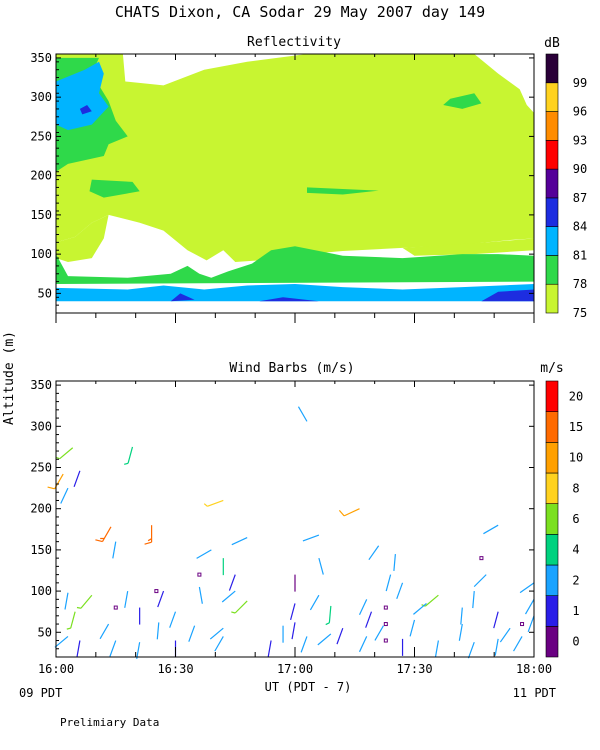  I want to click on wind-x-tick-label: 17:30, so click(414, 669).